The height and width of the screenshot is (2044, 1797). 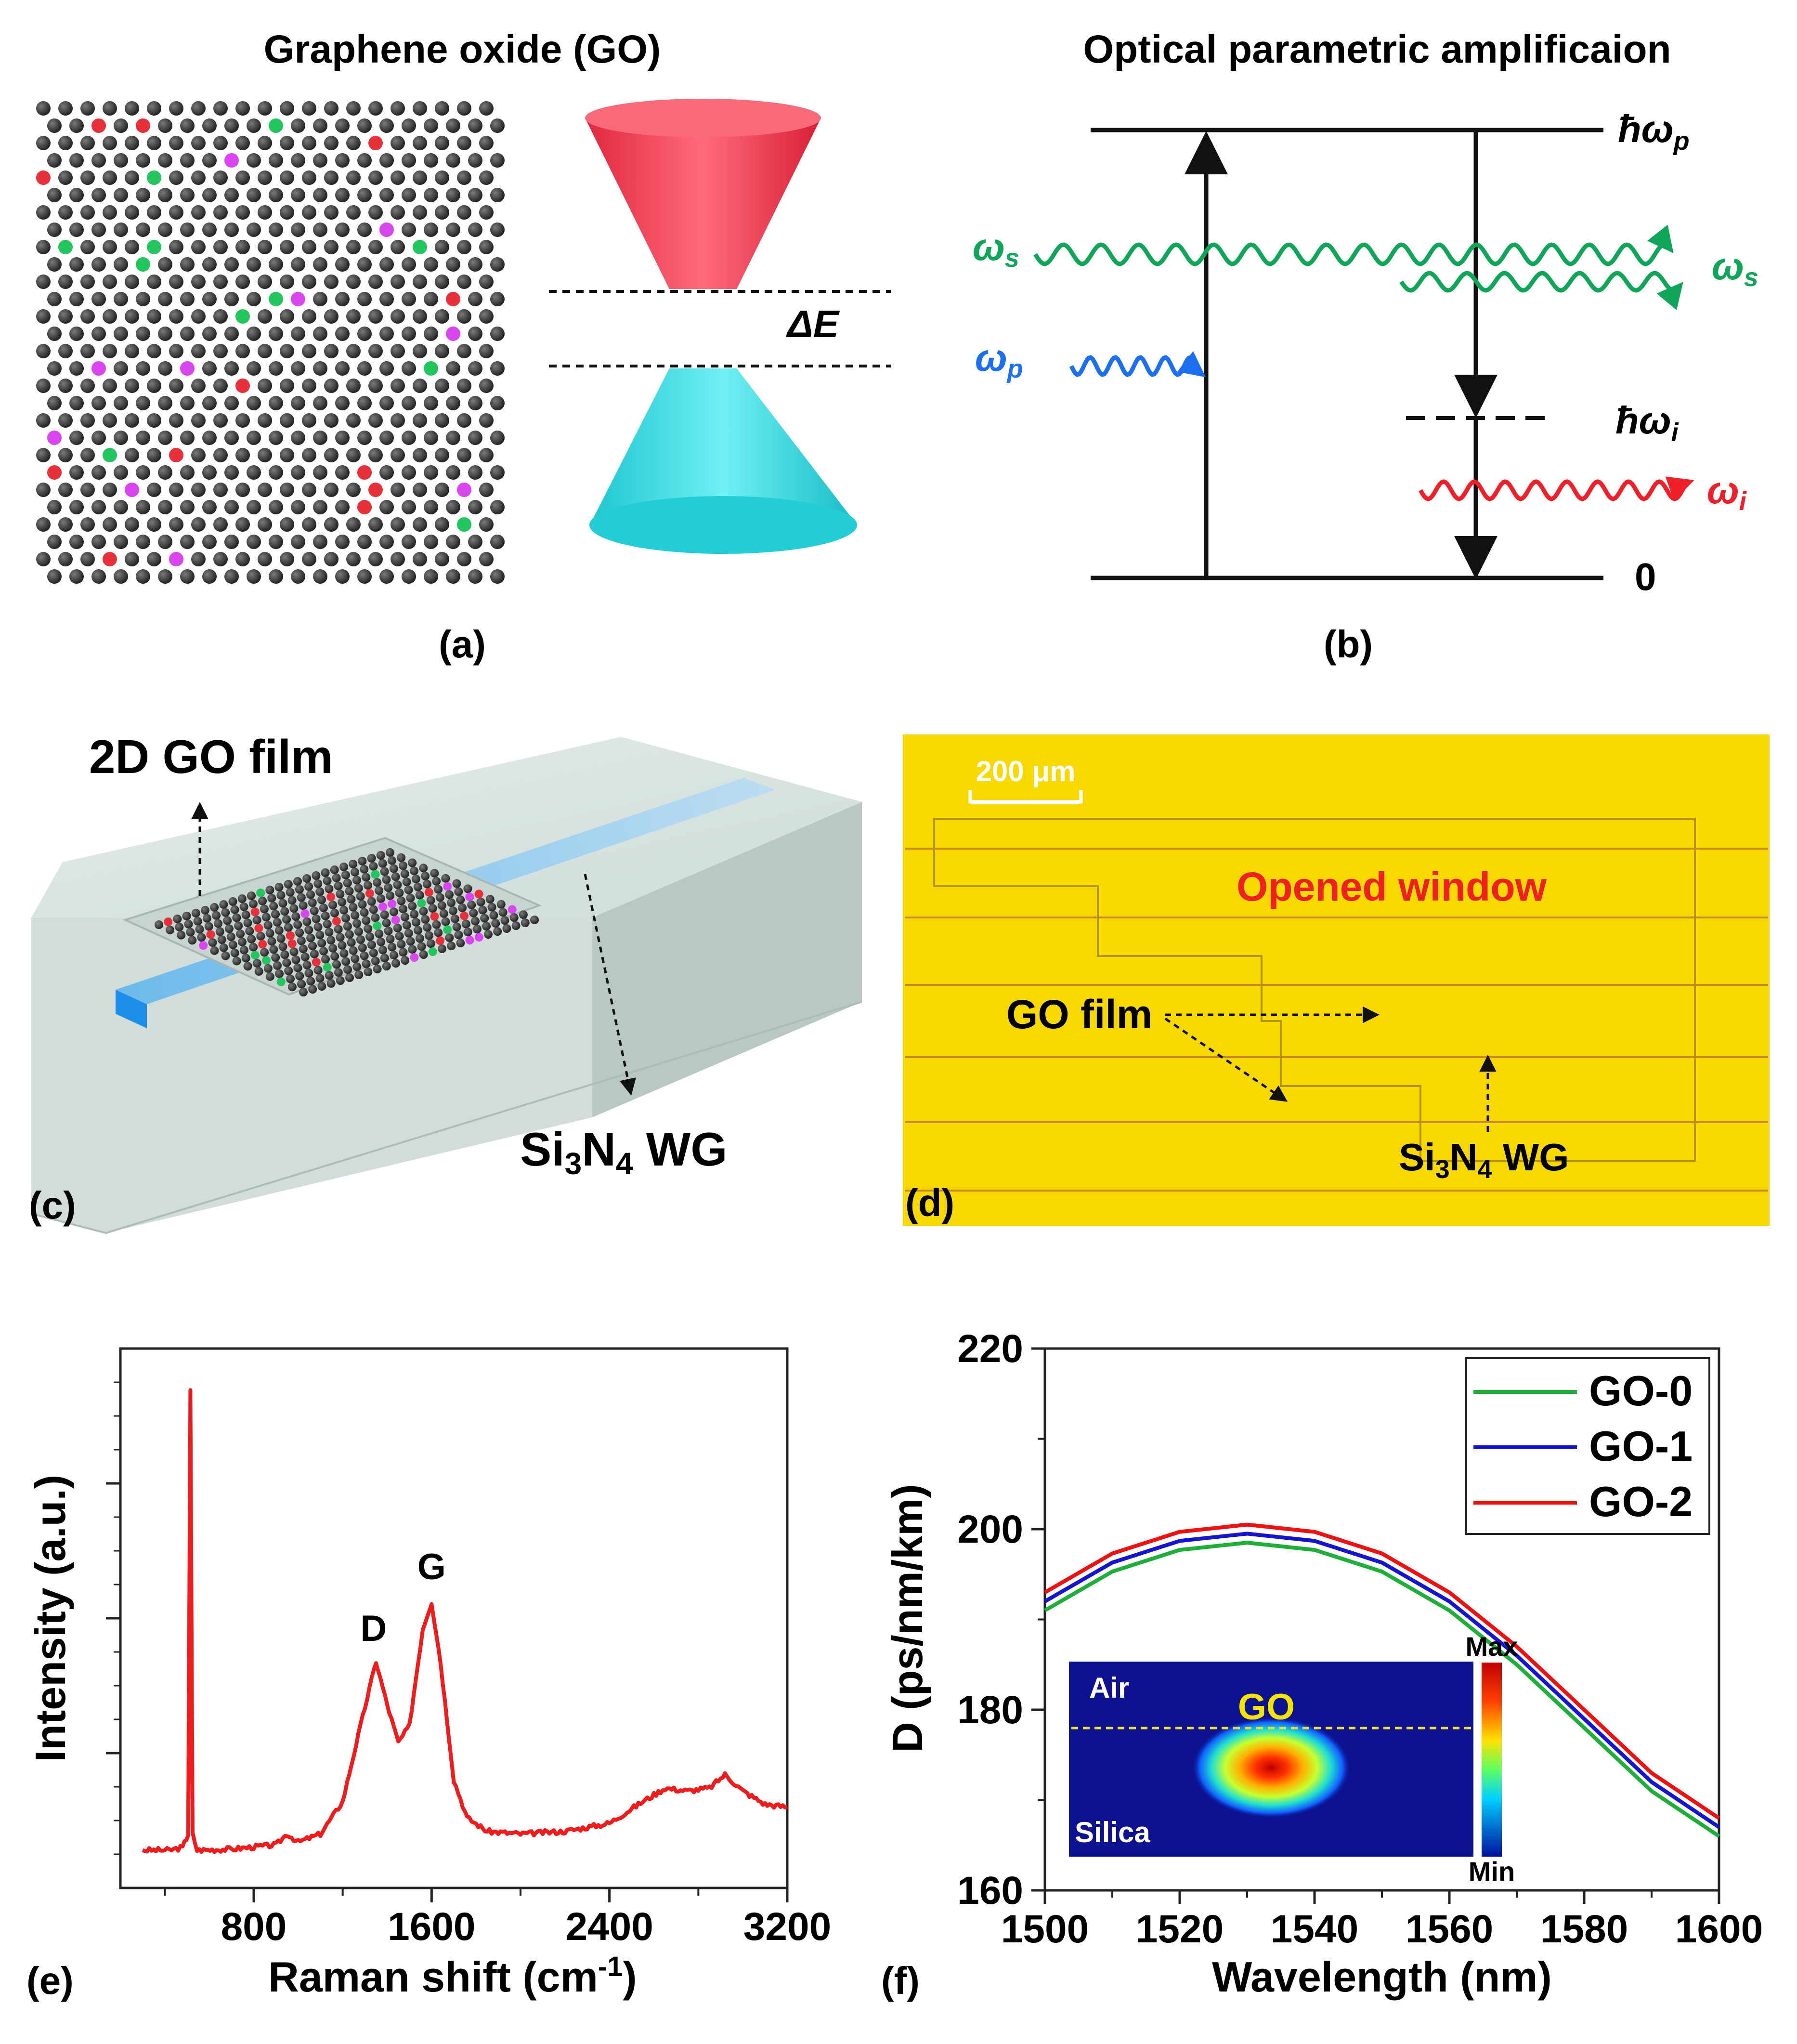 I want to click on signal-wave-in, so click(x=1354, y=245).